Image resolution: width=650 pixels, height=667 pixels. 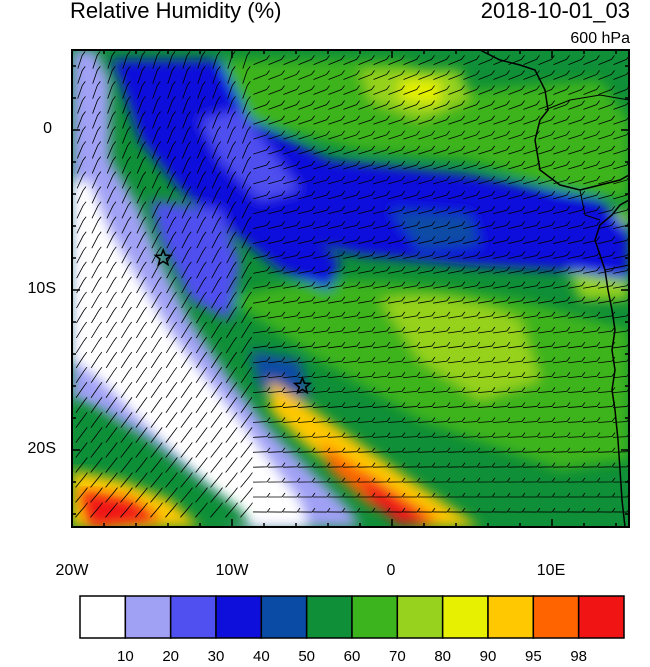 What do you see at coordinates (391, 570) in the screenshot?
I see `lon-label-0: 0` at bounding box center [391, 570].